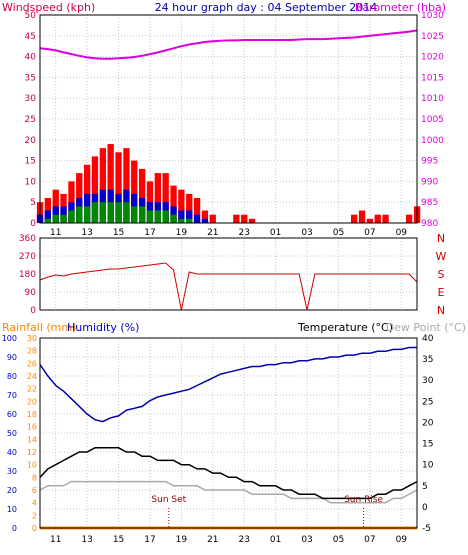 The width and height of the screenshot is (468, 555). Describe the element at coordinates (432, 99) in the screenshot. I see `barometer-tick-label: 1010` at that location.